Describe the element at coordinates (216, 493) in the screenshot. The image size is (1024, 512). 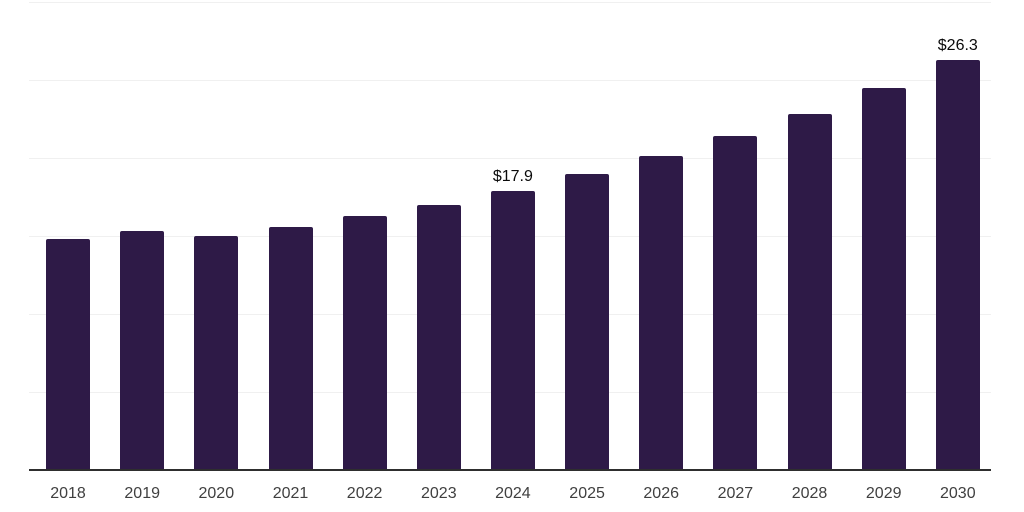
I see `x-tick-label-2020: 2020` at that location.